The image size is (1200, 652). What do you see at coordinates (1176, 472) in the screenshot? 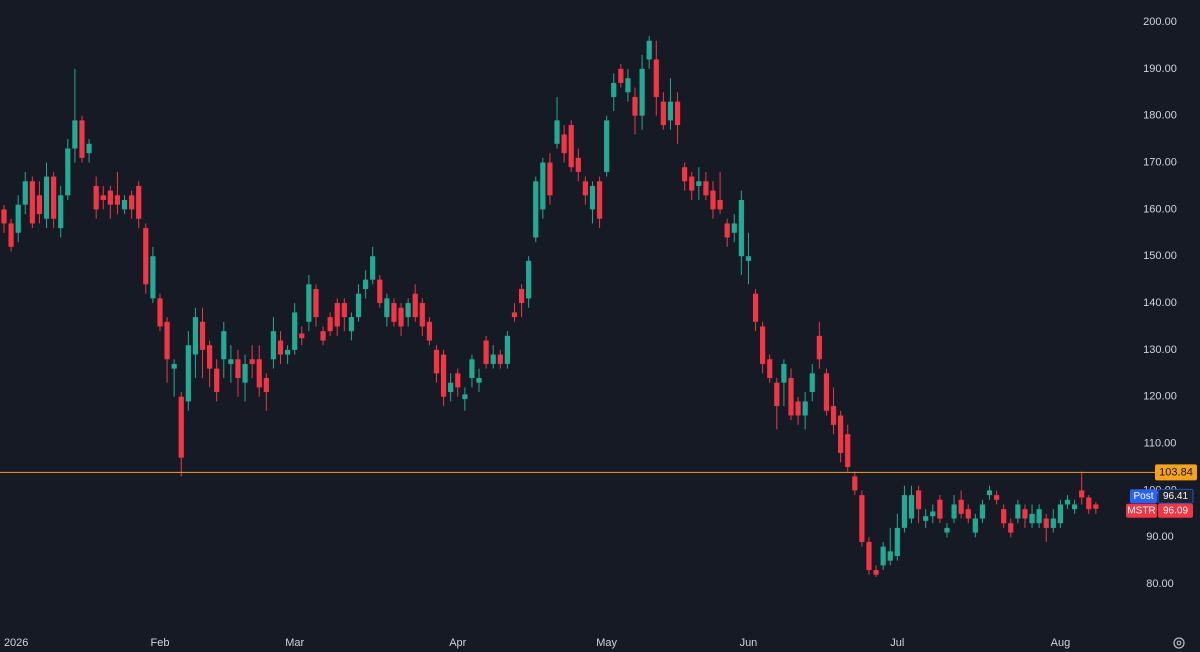
I see `price-line-label: 103.84` at bounding box center [1176, 472].